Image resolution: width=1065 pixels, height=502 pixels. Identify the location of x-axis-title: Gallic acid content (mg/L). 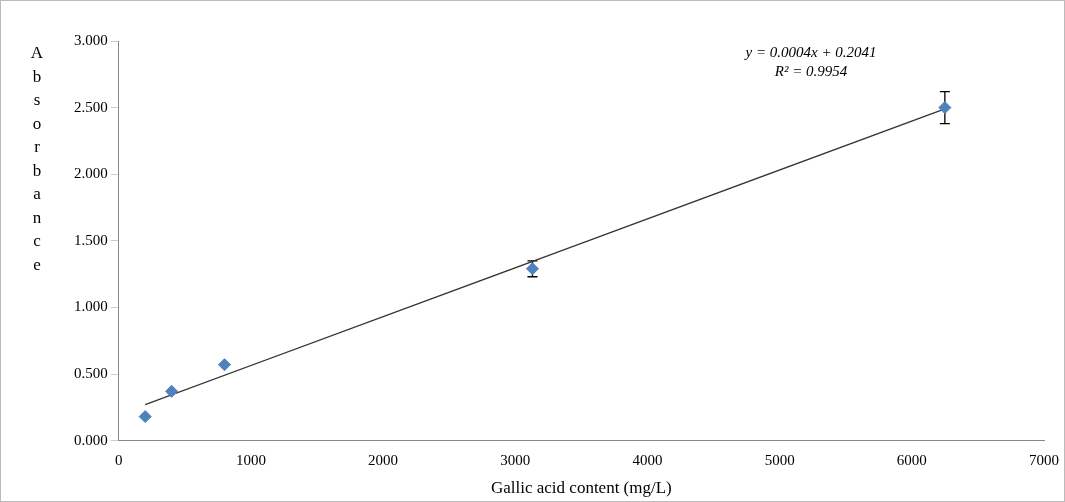
(581, 488).